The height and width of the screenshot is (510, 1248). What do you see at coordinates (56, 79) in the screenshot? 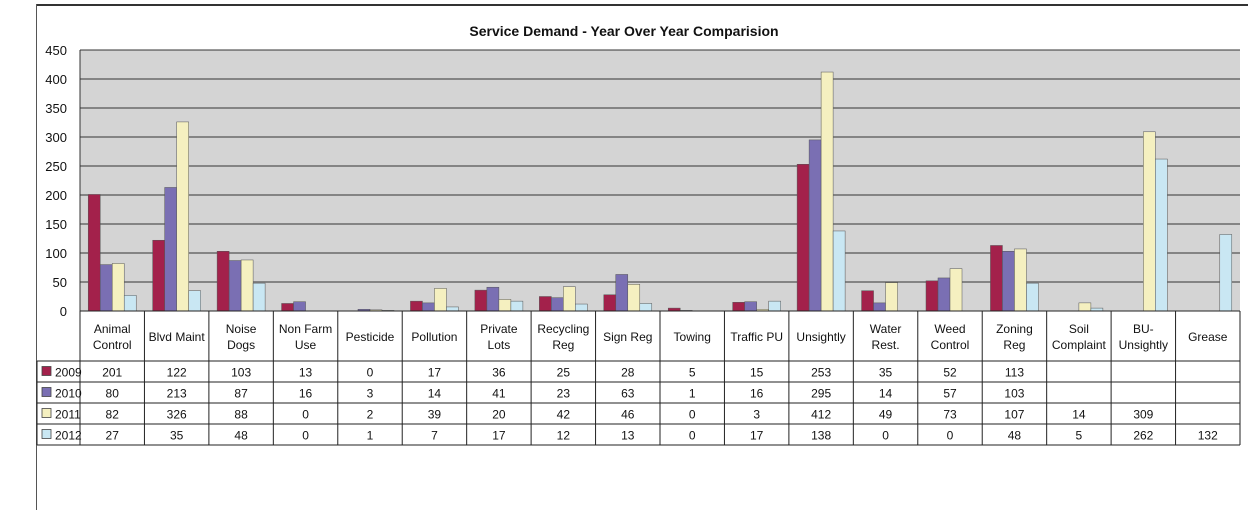
I see `y-tick-label: 400` at bounding box center [56, 79].